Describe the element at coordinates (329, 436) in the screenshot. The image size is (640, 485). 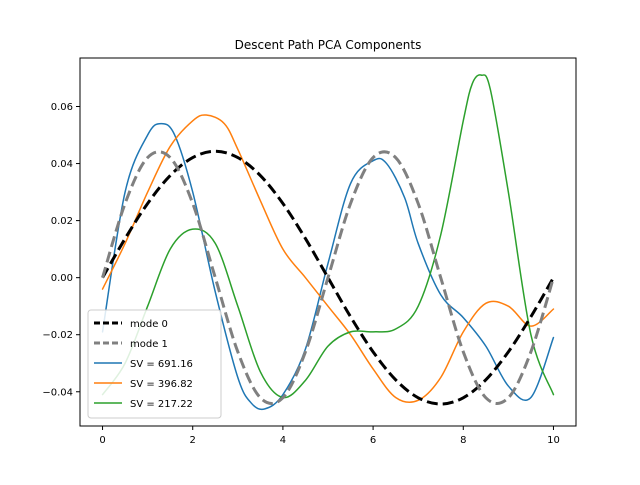
I see `x-axis: 0 2 4 6 8 10` at that location.